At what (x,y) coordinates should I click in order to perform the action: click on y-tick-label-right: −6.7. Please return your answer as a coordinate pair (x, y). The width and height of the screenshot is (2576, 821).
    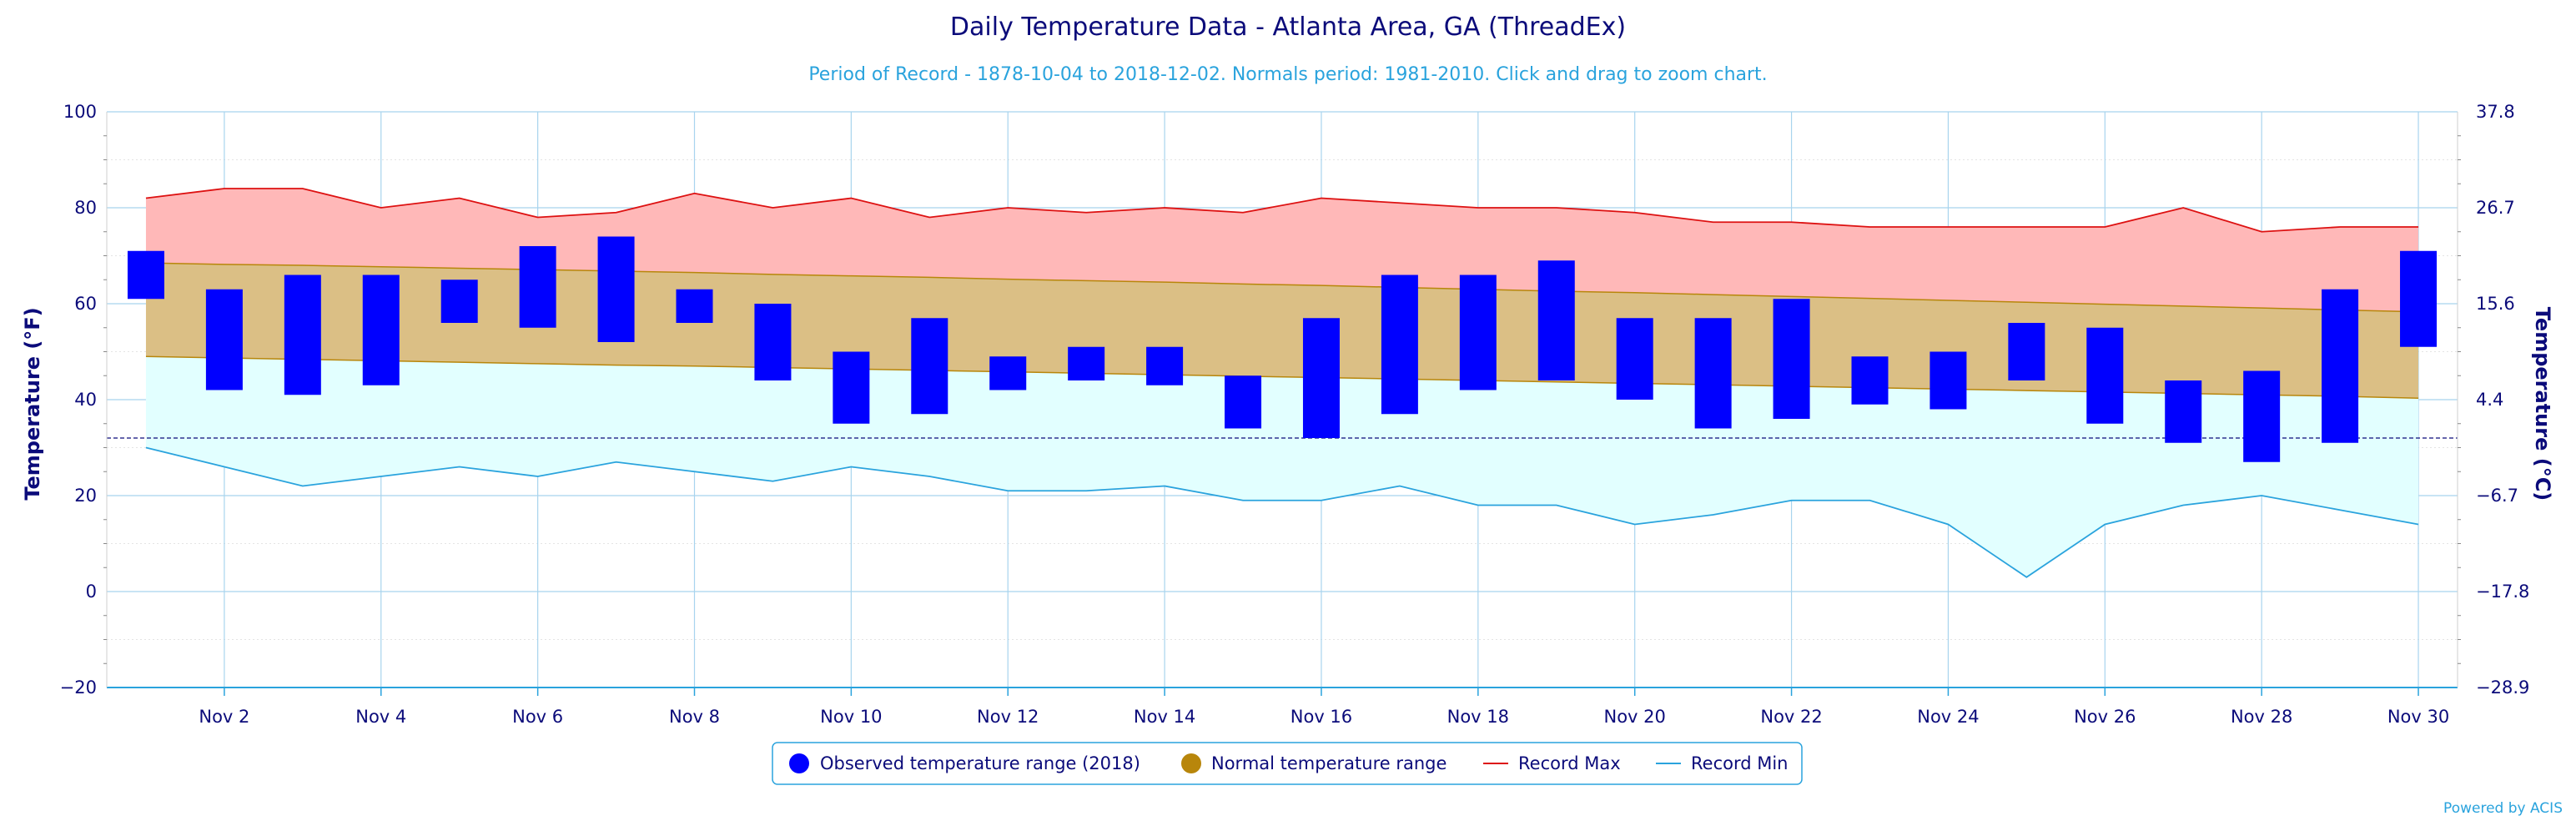
    Looking at the image, I should click on (2497, 496).